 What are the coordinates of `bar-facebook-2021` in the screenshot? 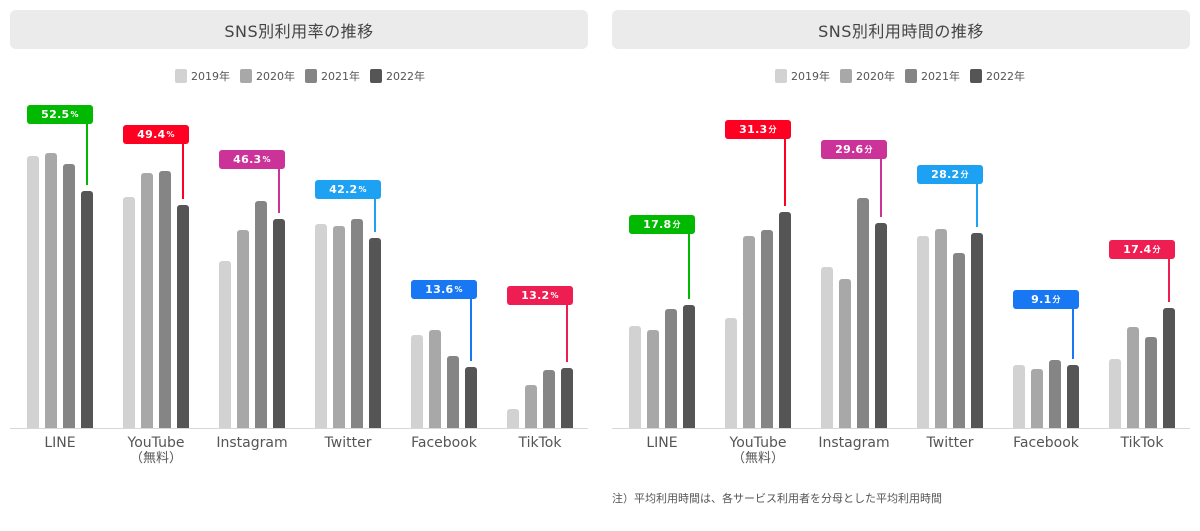 It's located at (453, 392).